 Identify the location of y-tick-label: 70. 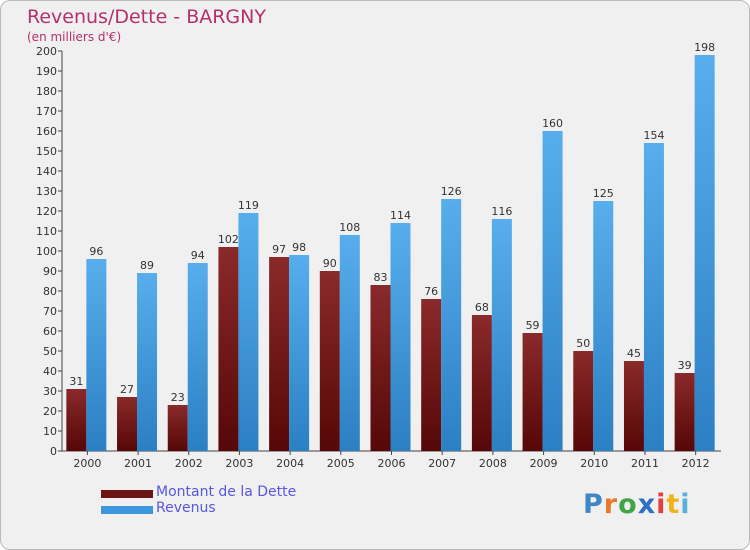
(50, 311).